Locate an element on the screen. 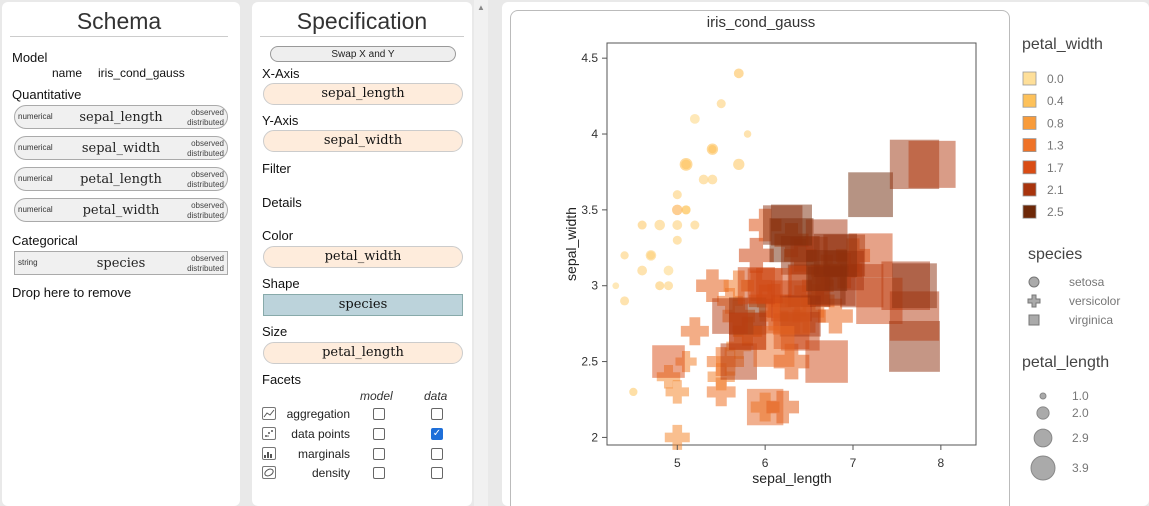  filter-label: Filter is located at coordinates (276, 168).